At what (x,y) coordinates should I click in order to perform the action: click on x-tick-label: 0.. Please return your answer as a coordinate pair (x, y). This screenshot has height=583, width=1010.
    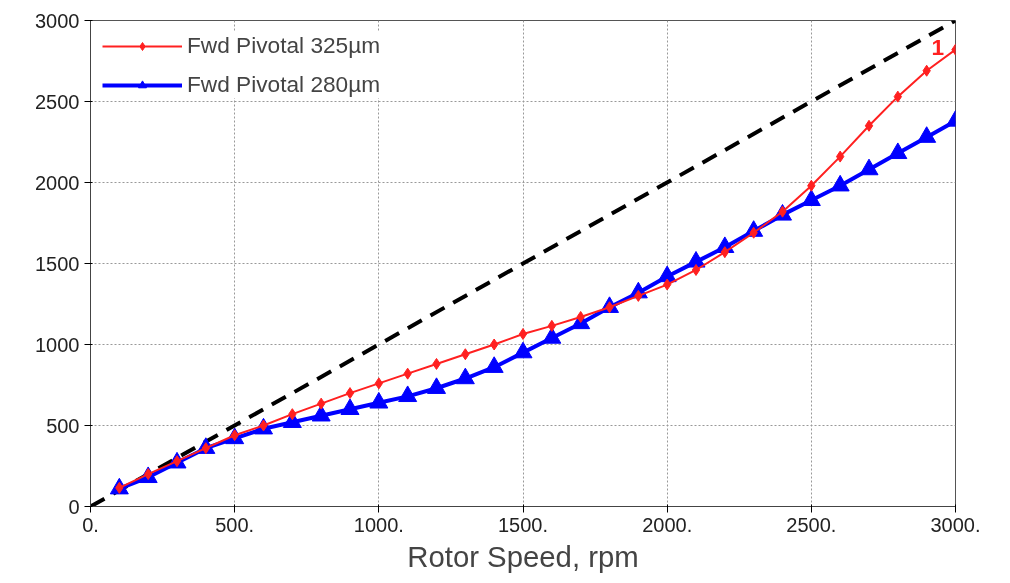
    Looking at the image, I should click on (90, 524).